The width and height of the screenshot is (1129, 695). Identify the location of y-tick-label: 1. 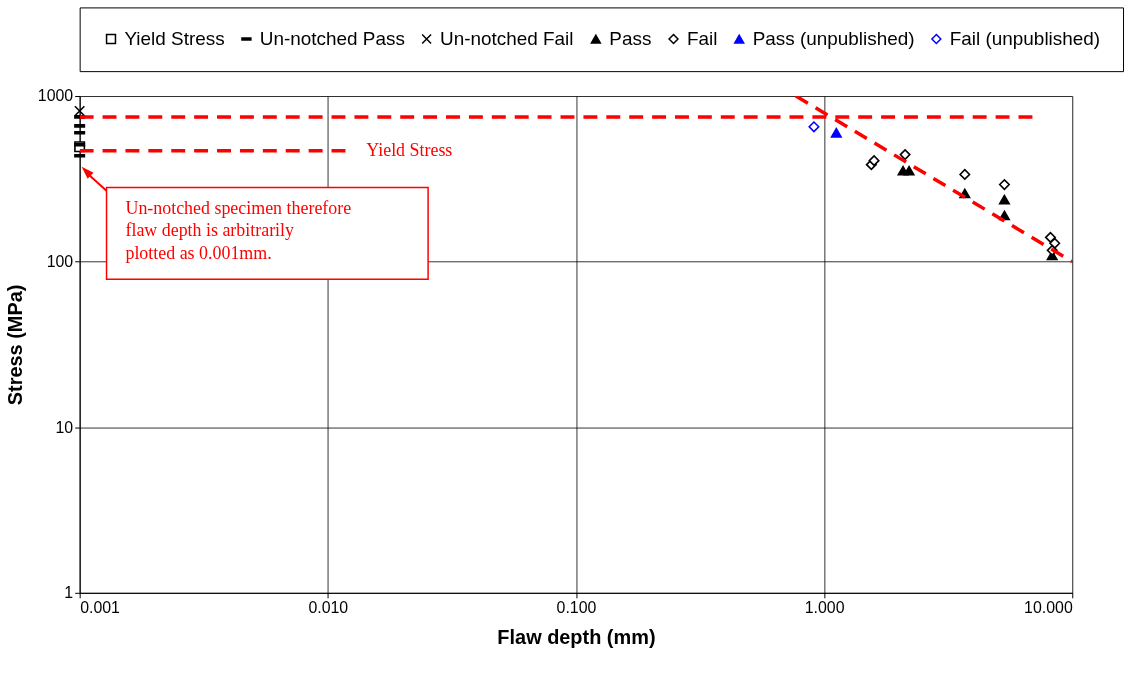
(69, 593).